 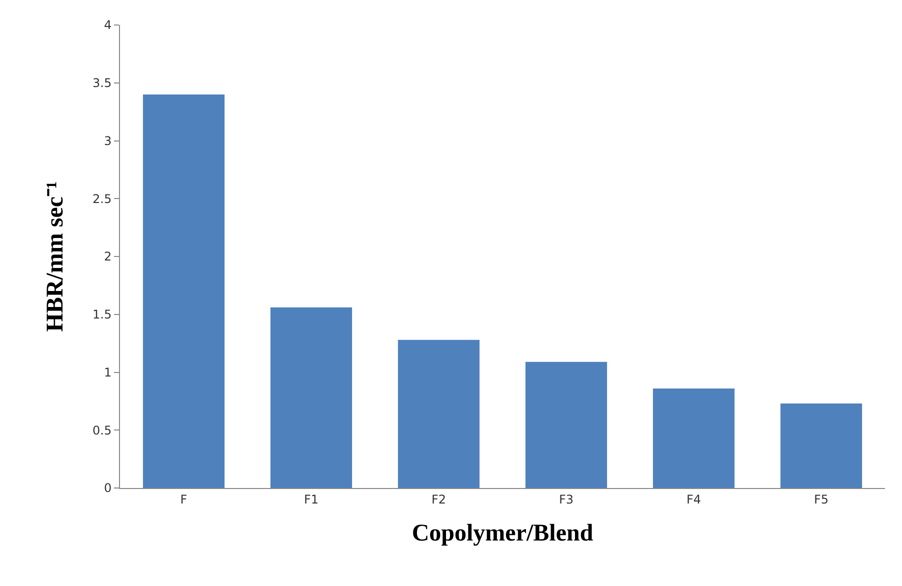 What do you see at coordinates (108, 141) in the screenshot?
I see `y-tick-label: 3` at bounding box center [108, 141].